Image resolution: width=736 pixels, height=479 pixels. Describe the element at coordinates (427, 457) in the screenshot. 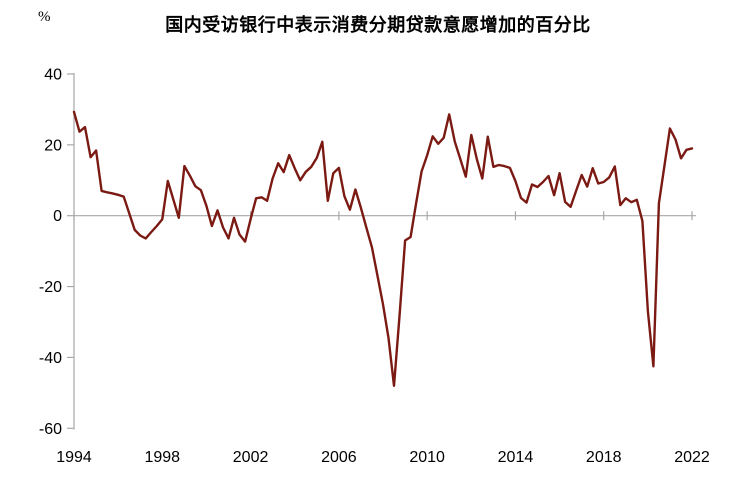

I see `x-axis-label-2010: 2010` at that location.